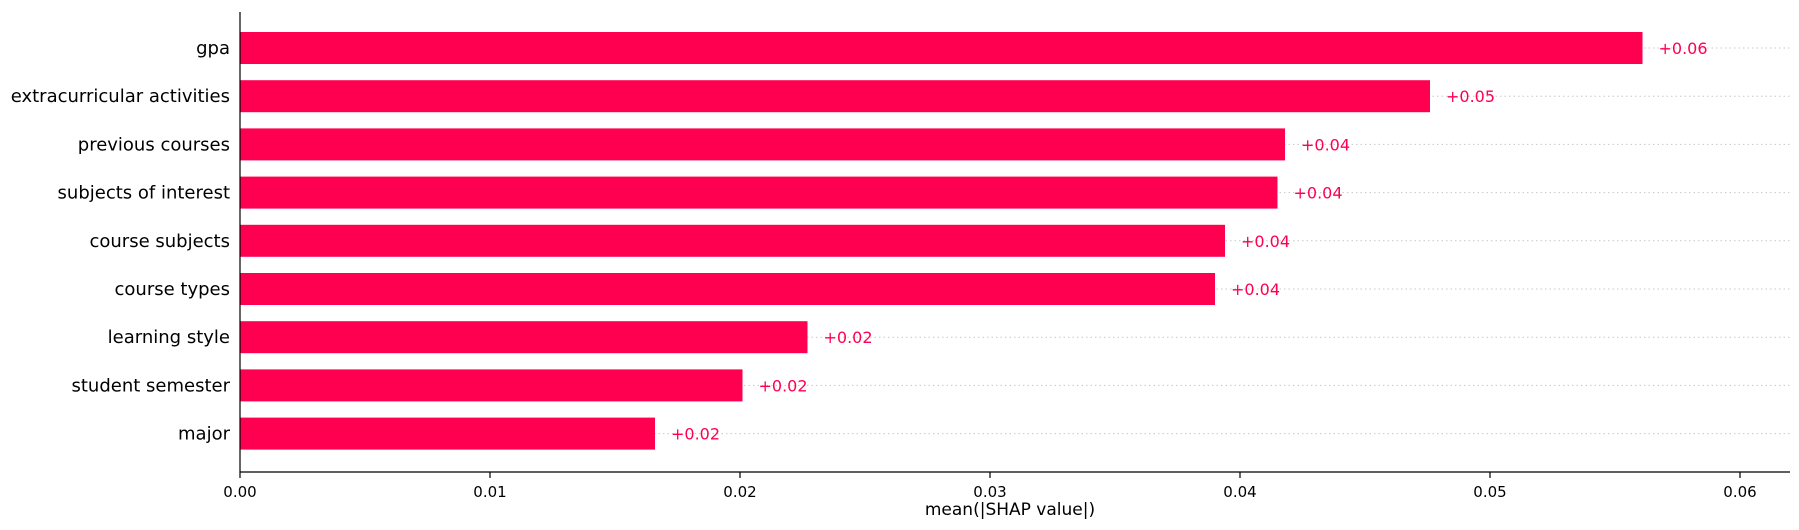 Image resolution: width=1799 pixels, height=530 pixels. Describe the element at coordinates (172, 289) in the screenshot. I see `category-label: course types` at that location.